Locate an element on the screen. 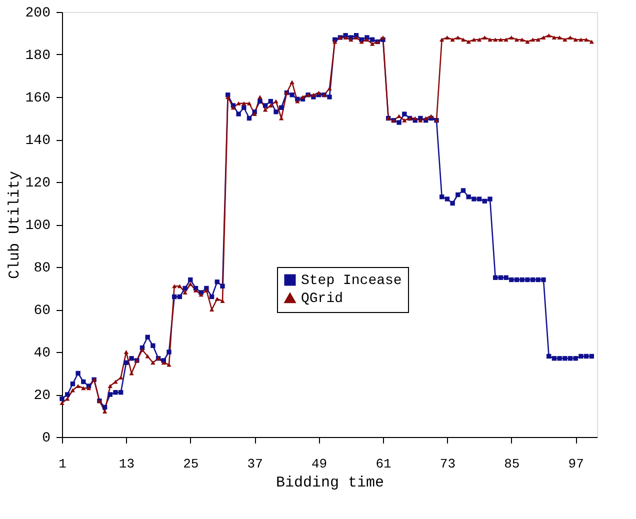  y-tick-label: 120 is located at coordinates (37, 184).